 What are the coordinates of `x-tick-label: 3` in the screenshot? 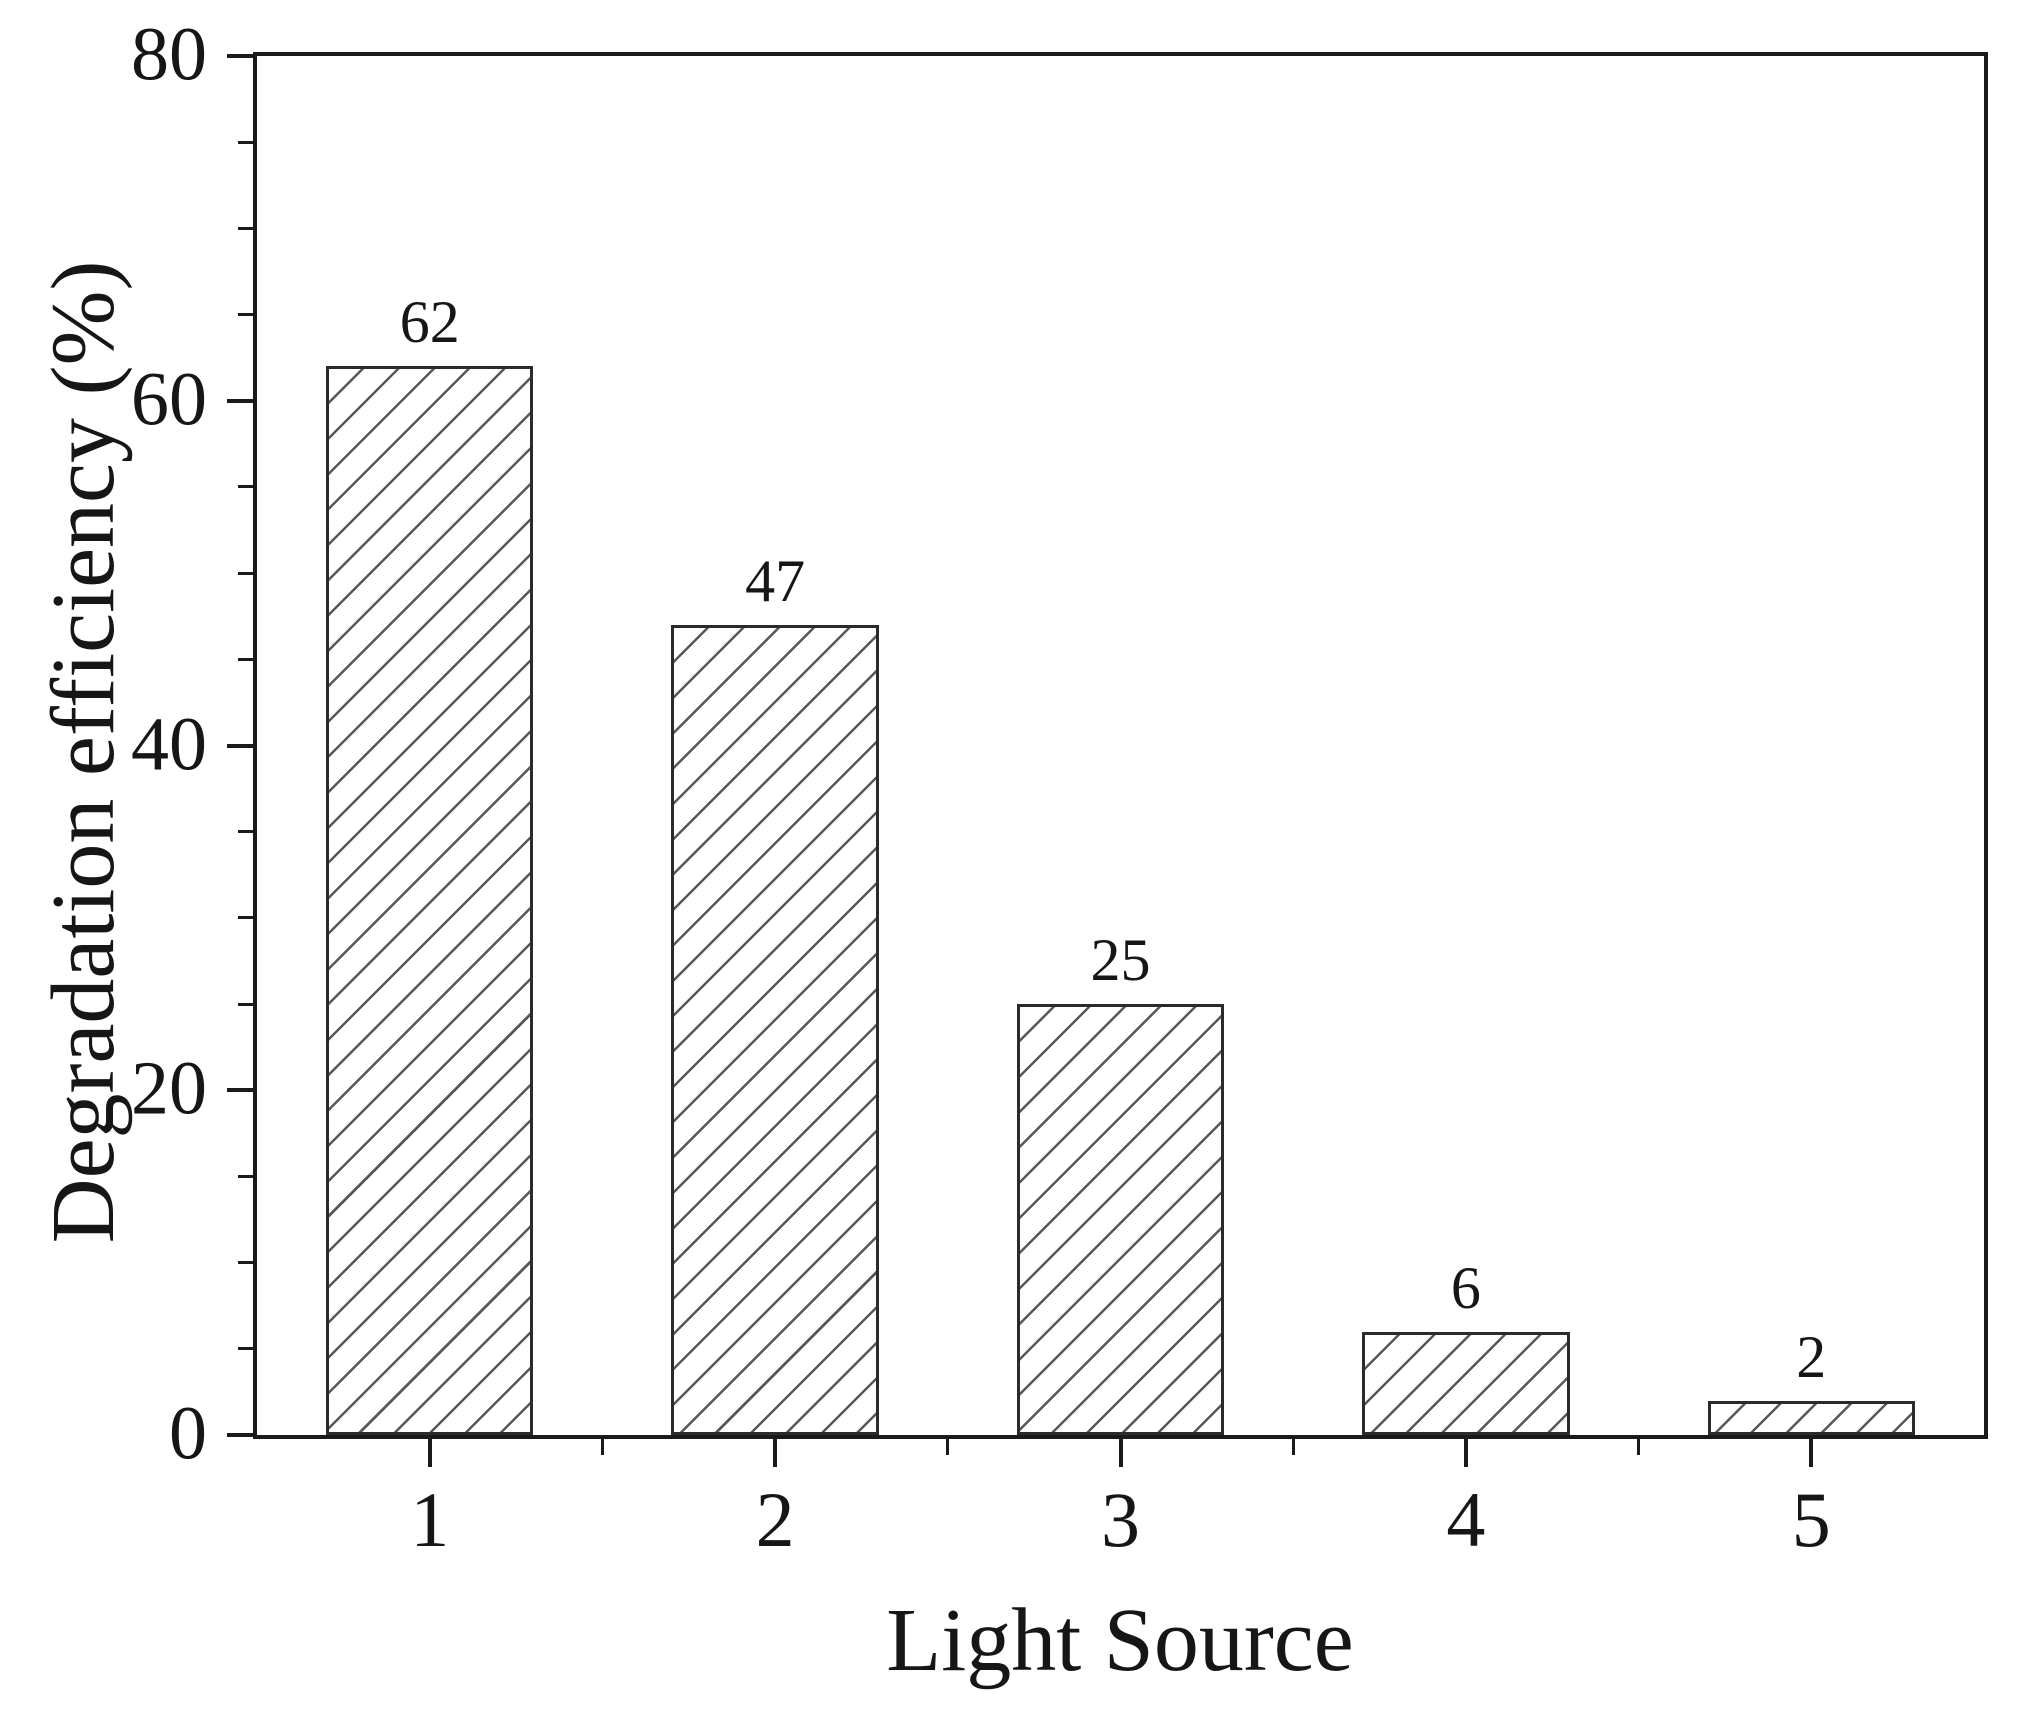 It's located at (1120, 1519).